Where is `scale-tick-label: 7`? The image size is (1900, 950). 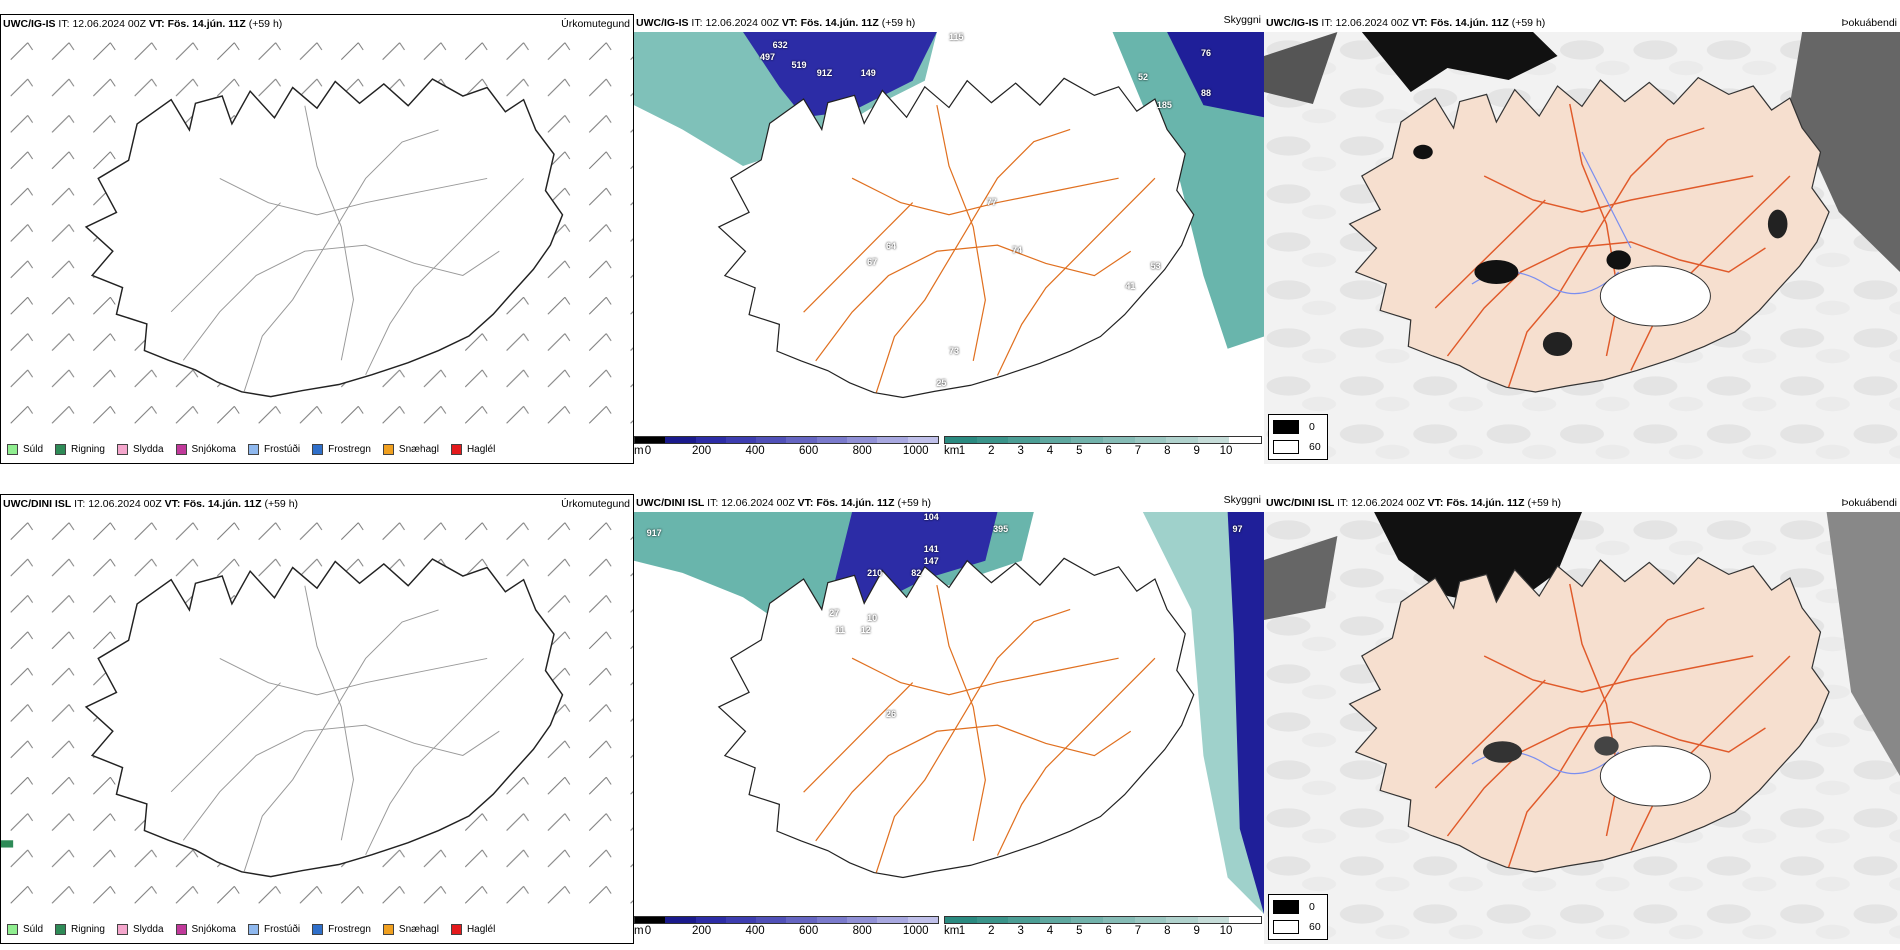
scale-tick-label: 7 is located at coordinates (1138, 451).